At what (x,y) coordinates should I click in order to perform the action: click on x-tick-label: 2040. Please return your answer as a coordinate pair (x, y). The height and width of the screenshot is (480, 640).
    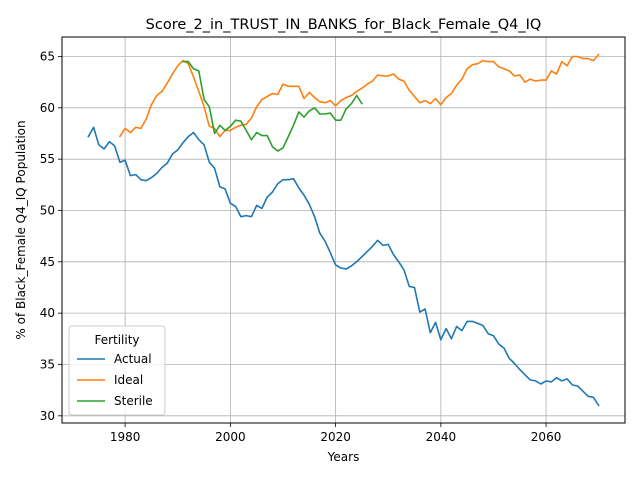
    Looking at the image, I should click on (441, 437).